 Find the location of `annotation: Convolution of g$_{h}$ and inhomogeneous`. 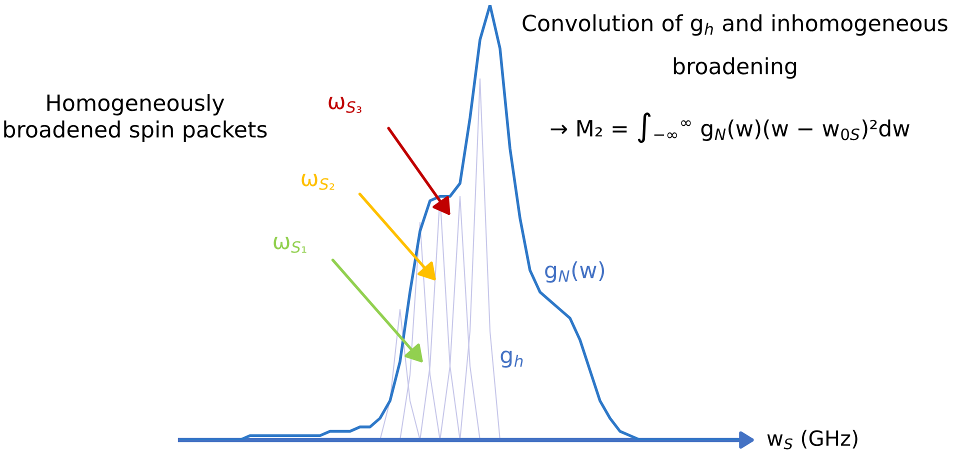

annotation: Convolution of g$_{h}$ and inhomogeneous is located at coordinates (735, 25).